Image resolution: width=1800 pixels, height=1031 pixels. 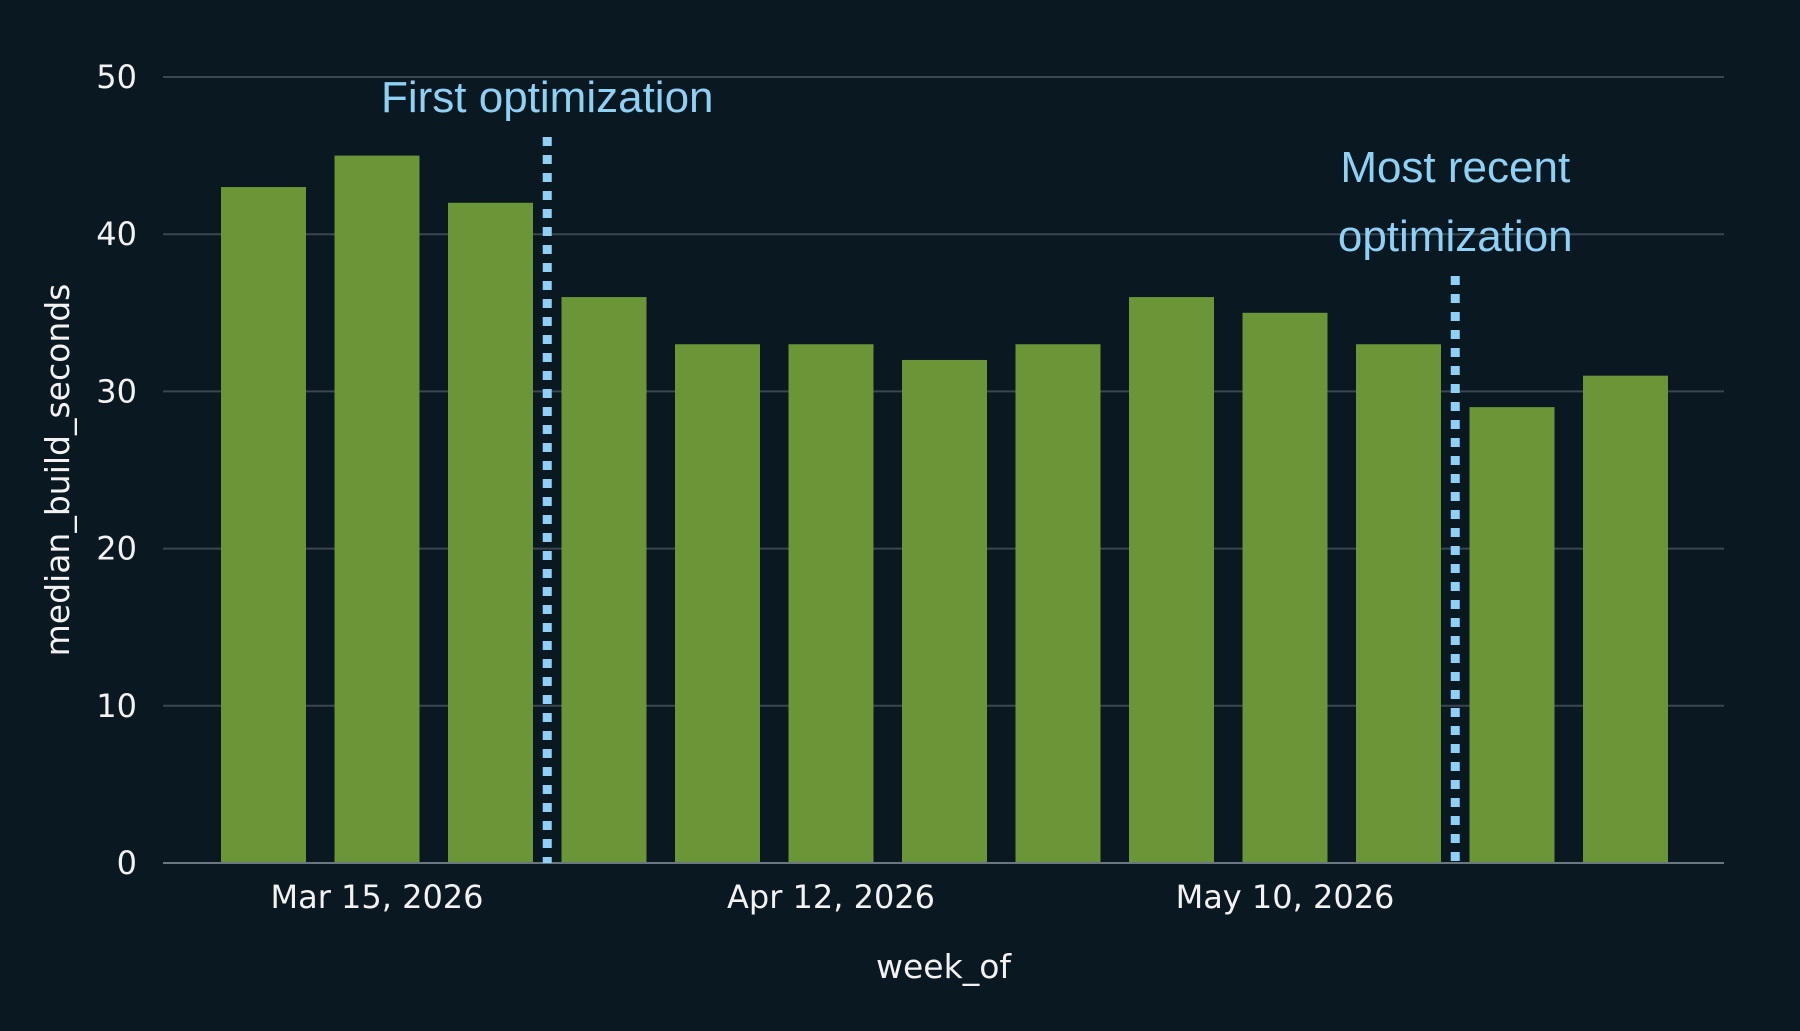 I want to click on y-tick-label: 20, so click(x=116, y=549).